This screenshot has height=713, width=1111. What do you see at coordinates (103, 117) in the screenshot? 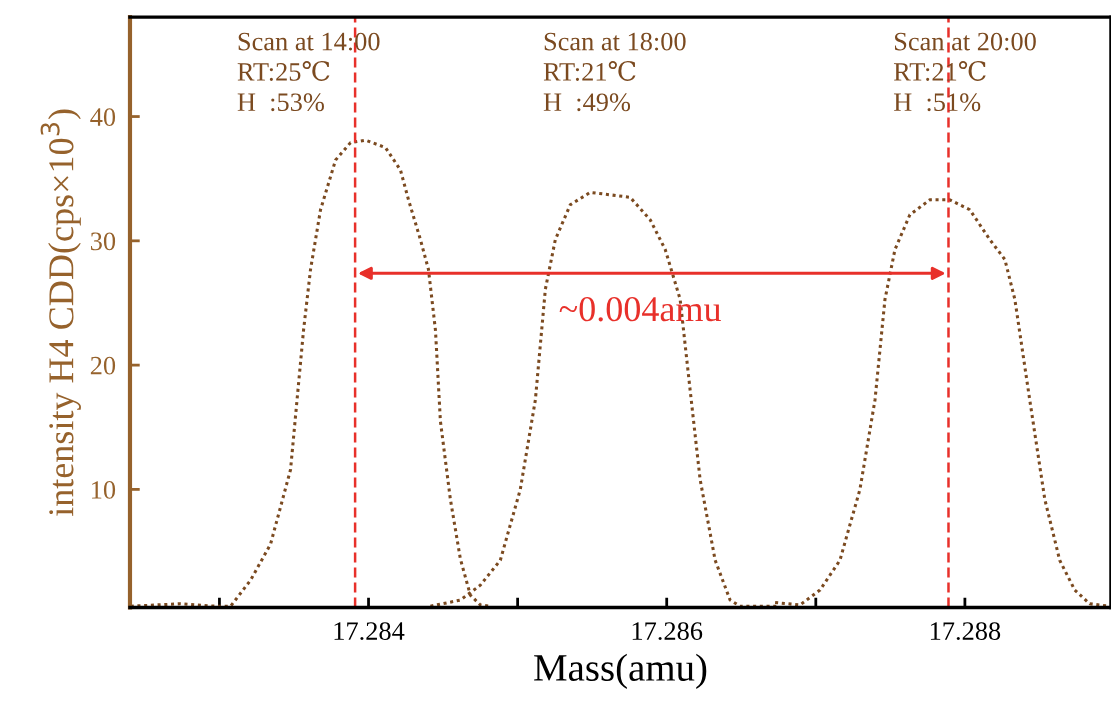
I see `y-tick-label: 40` at bounding box center [103, 117].